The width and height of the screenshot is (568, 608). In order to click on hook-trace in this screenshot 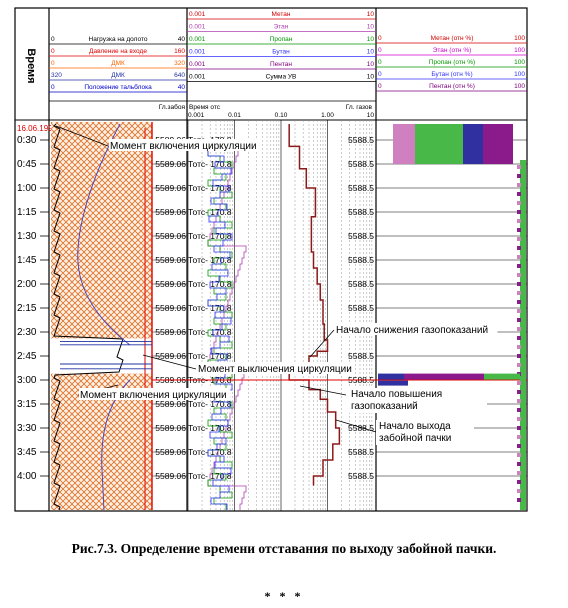, I will do `click(104, 317)`.